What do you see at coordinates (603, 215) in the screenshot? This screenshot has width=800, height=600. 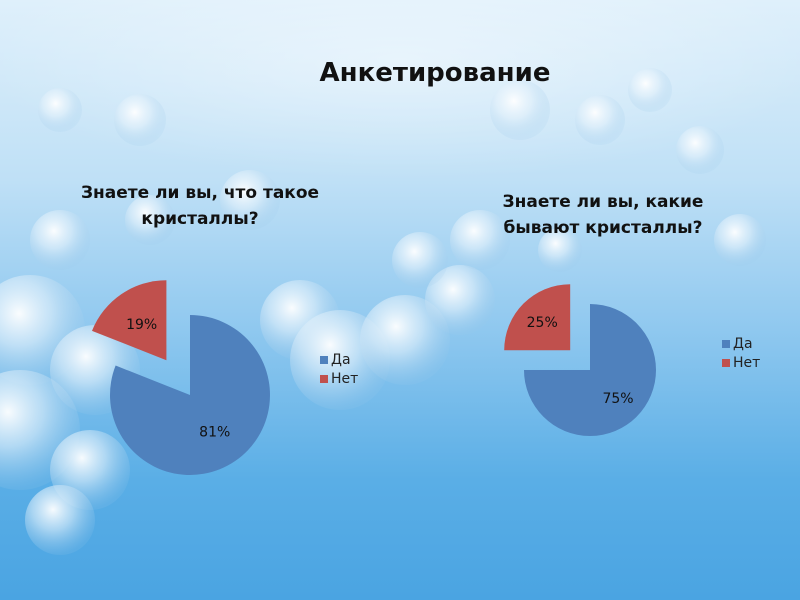 I see `chart2-title: Знаете ли вы, какие бывают кристаллы?` at bounding box center [603, 215].